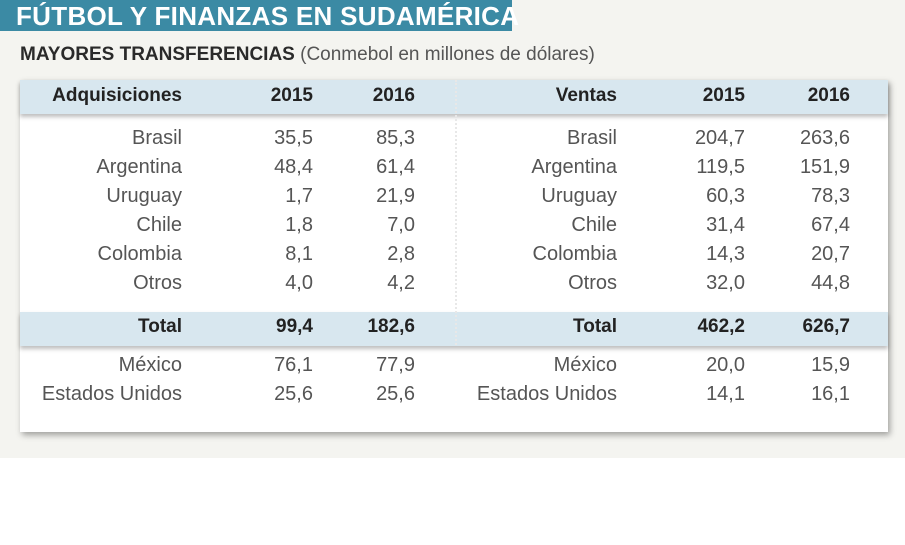 This screenshot has height=545, width=905. I want to click on adquisiciones-label: Adquisiciones, so click(117, 95).